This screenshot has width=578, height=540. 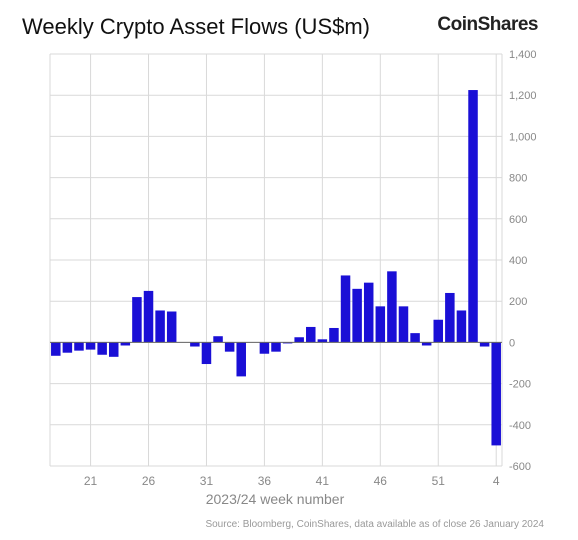 What do you see at coordinates (518, 261) in the screenshot?
I see `y-tick-label: 400` at bounding box center [518, 261].